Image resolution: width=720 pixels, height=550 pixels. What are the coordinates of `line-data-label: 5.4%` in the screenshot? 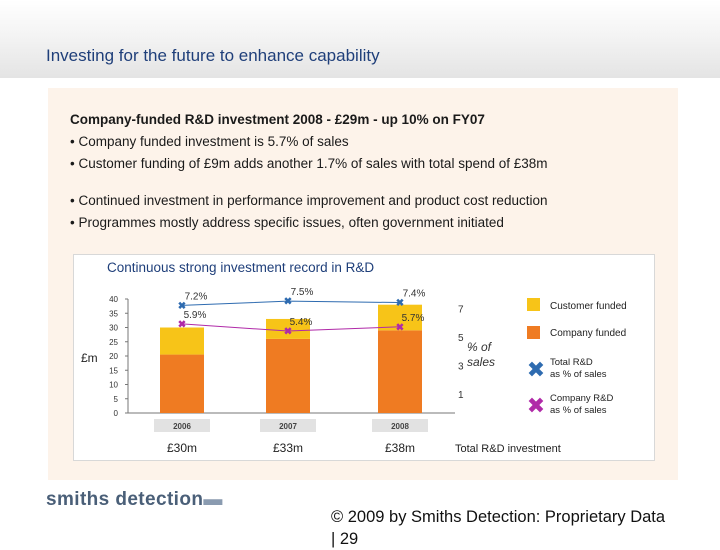 It's located at (301, 322).